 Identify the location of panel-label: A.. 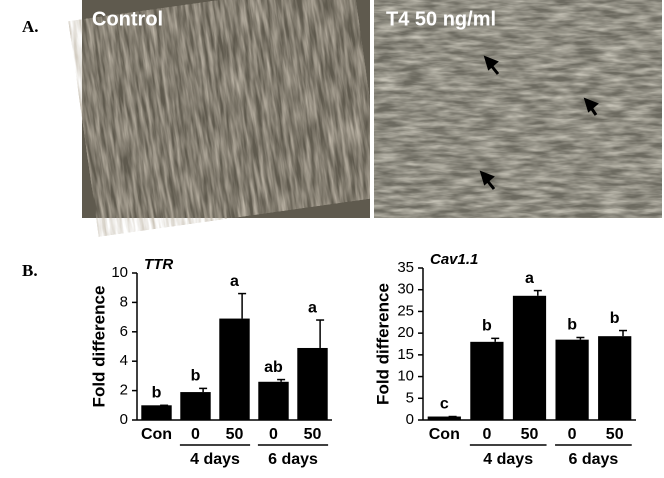
(30, 26).